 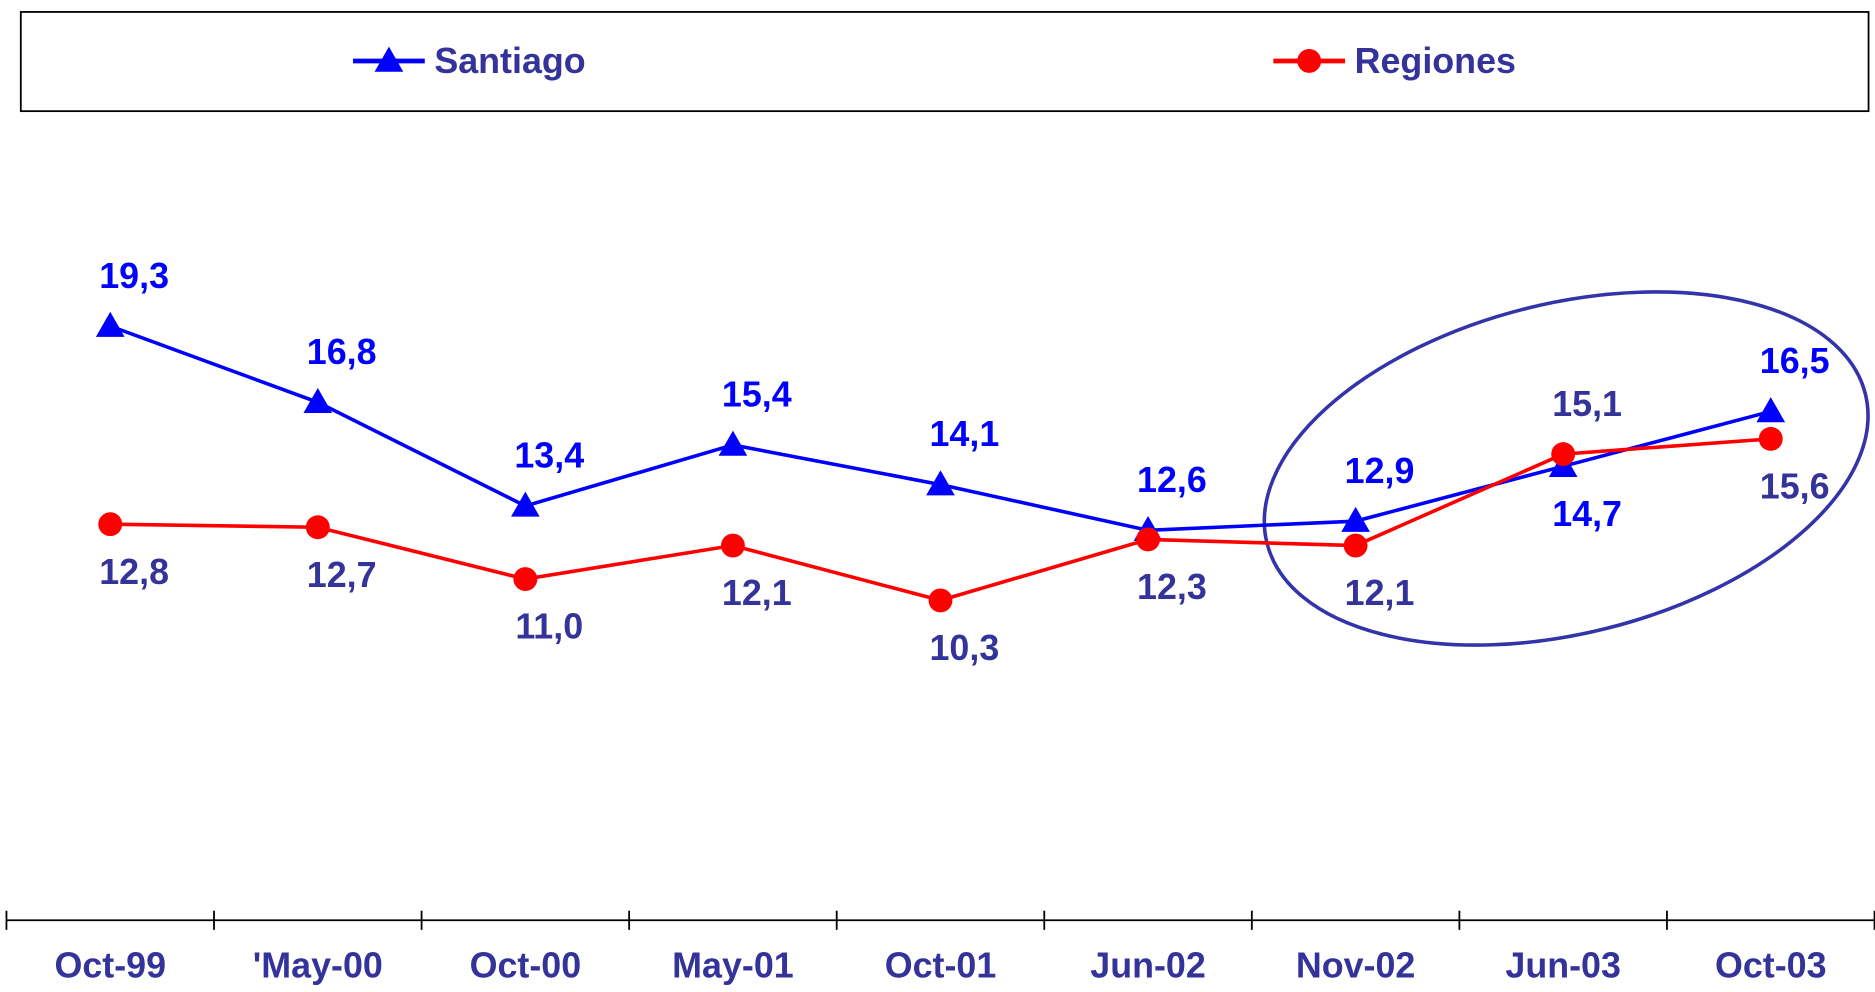 What do you see at coordinates (1795, 487) in the screenshot?
I see `data-label: 15,6` at bounding box center [1795, 487].